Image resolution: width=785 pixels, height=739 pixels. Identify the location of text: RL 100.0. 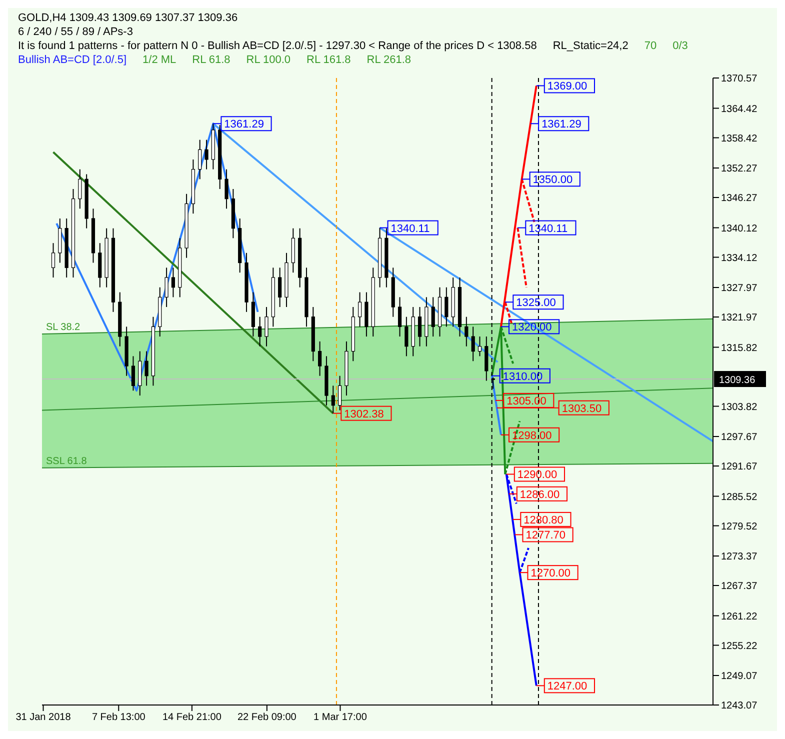
(268, 60).